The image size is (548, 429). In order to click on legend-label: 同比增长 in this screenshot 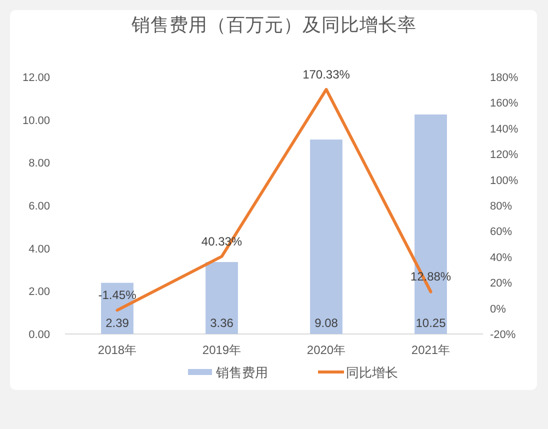, I will do `click(372, 372)`.